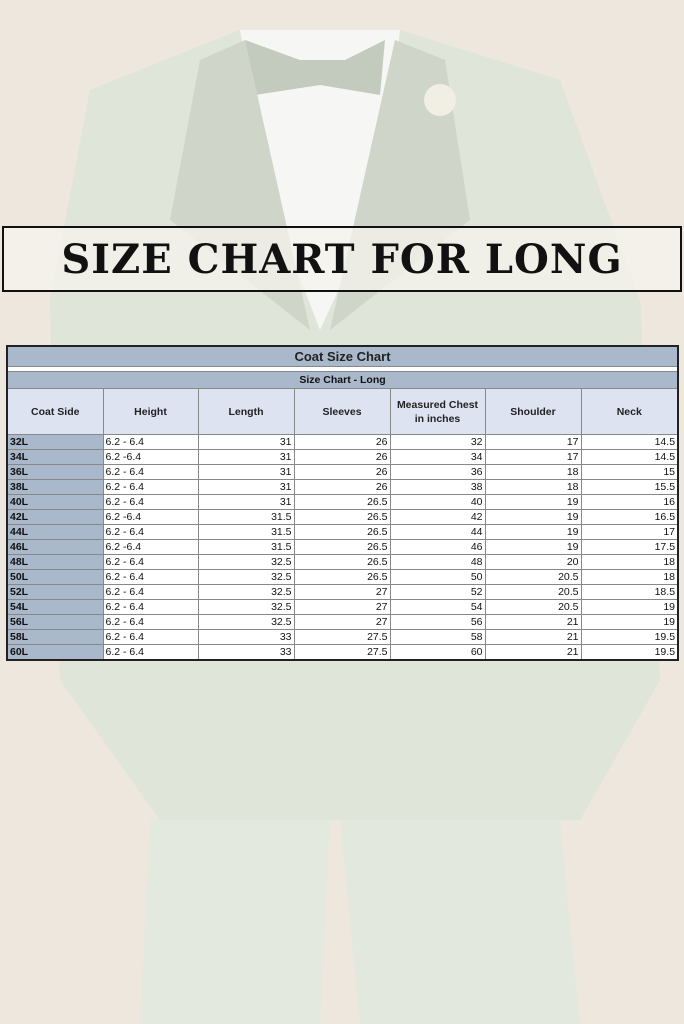 The image size is (684, 1024). Describe the element at coordinates (437, 517) in the screenshot. I see `table-cell: 42` at that location.